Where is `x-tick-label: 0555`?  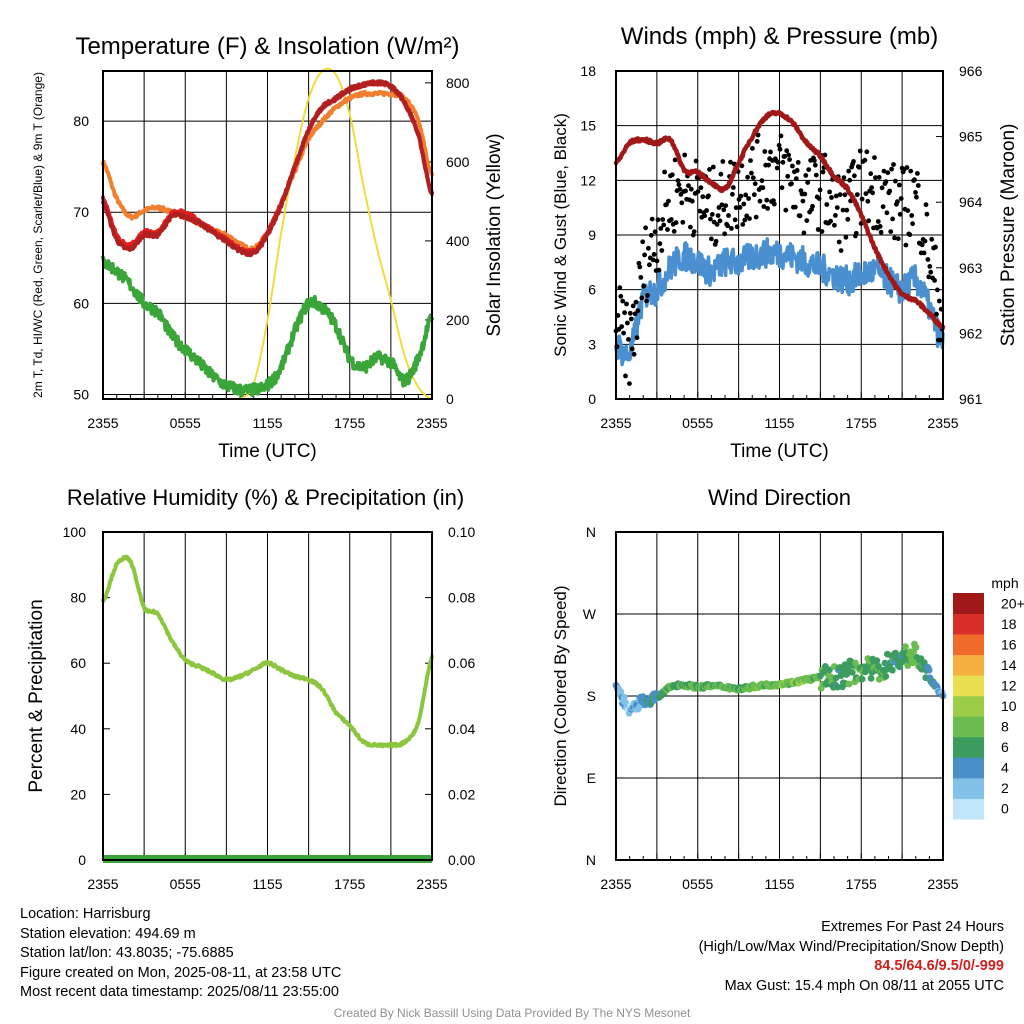 x-tick-label: 0555 is located at coordinates (185, 423).